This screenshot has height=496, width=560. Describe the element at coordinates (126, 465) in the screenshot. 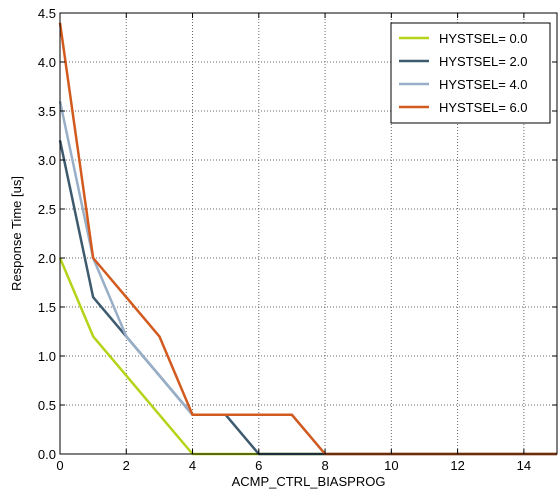

I see `x-tick-label: 2` at that location.